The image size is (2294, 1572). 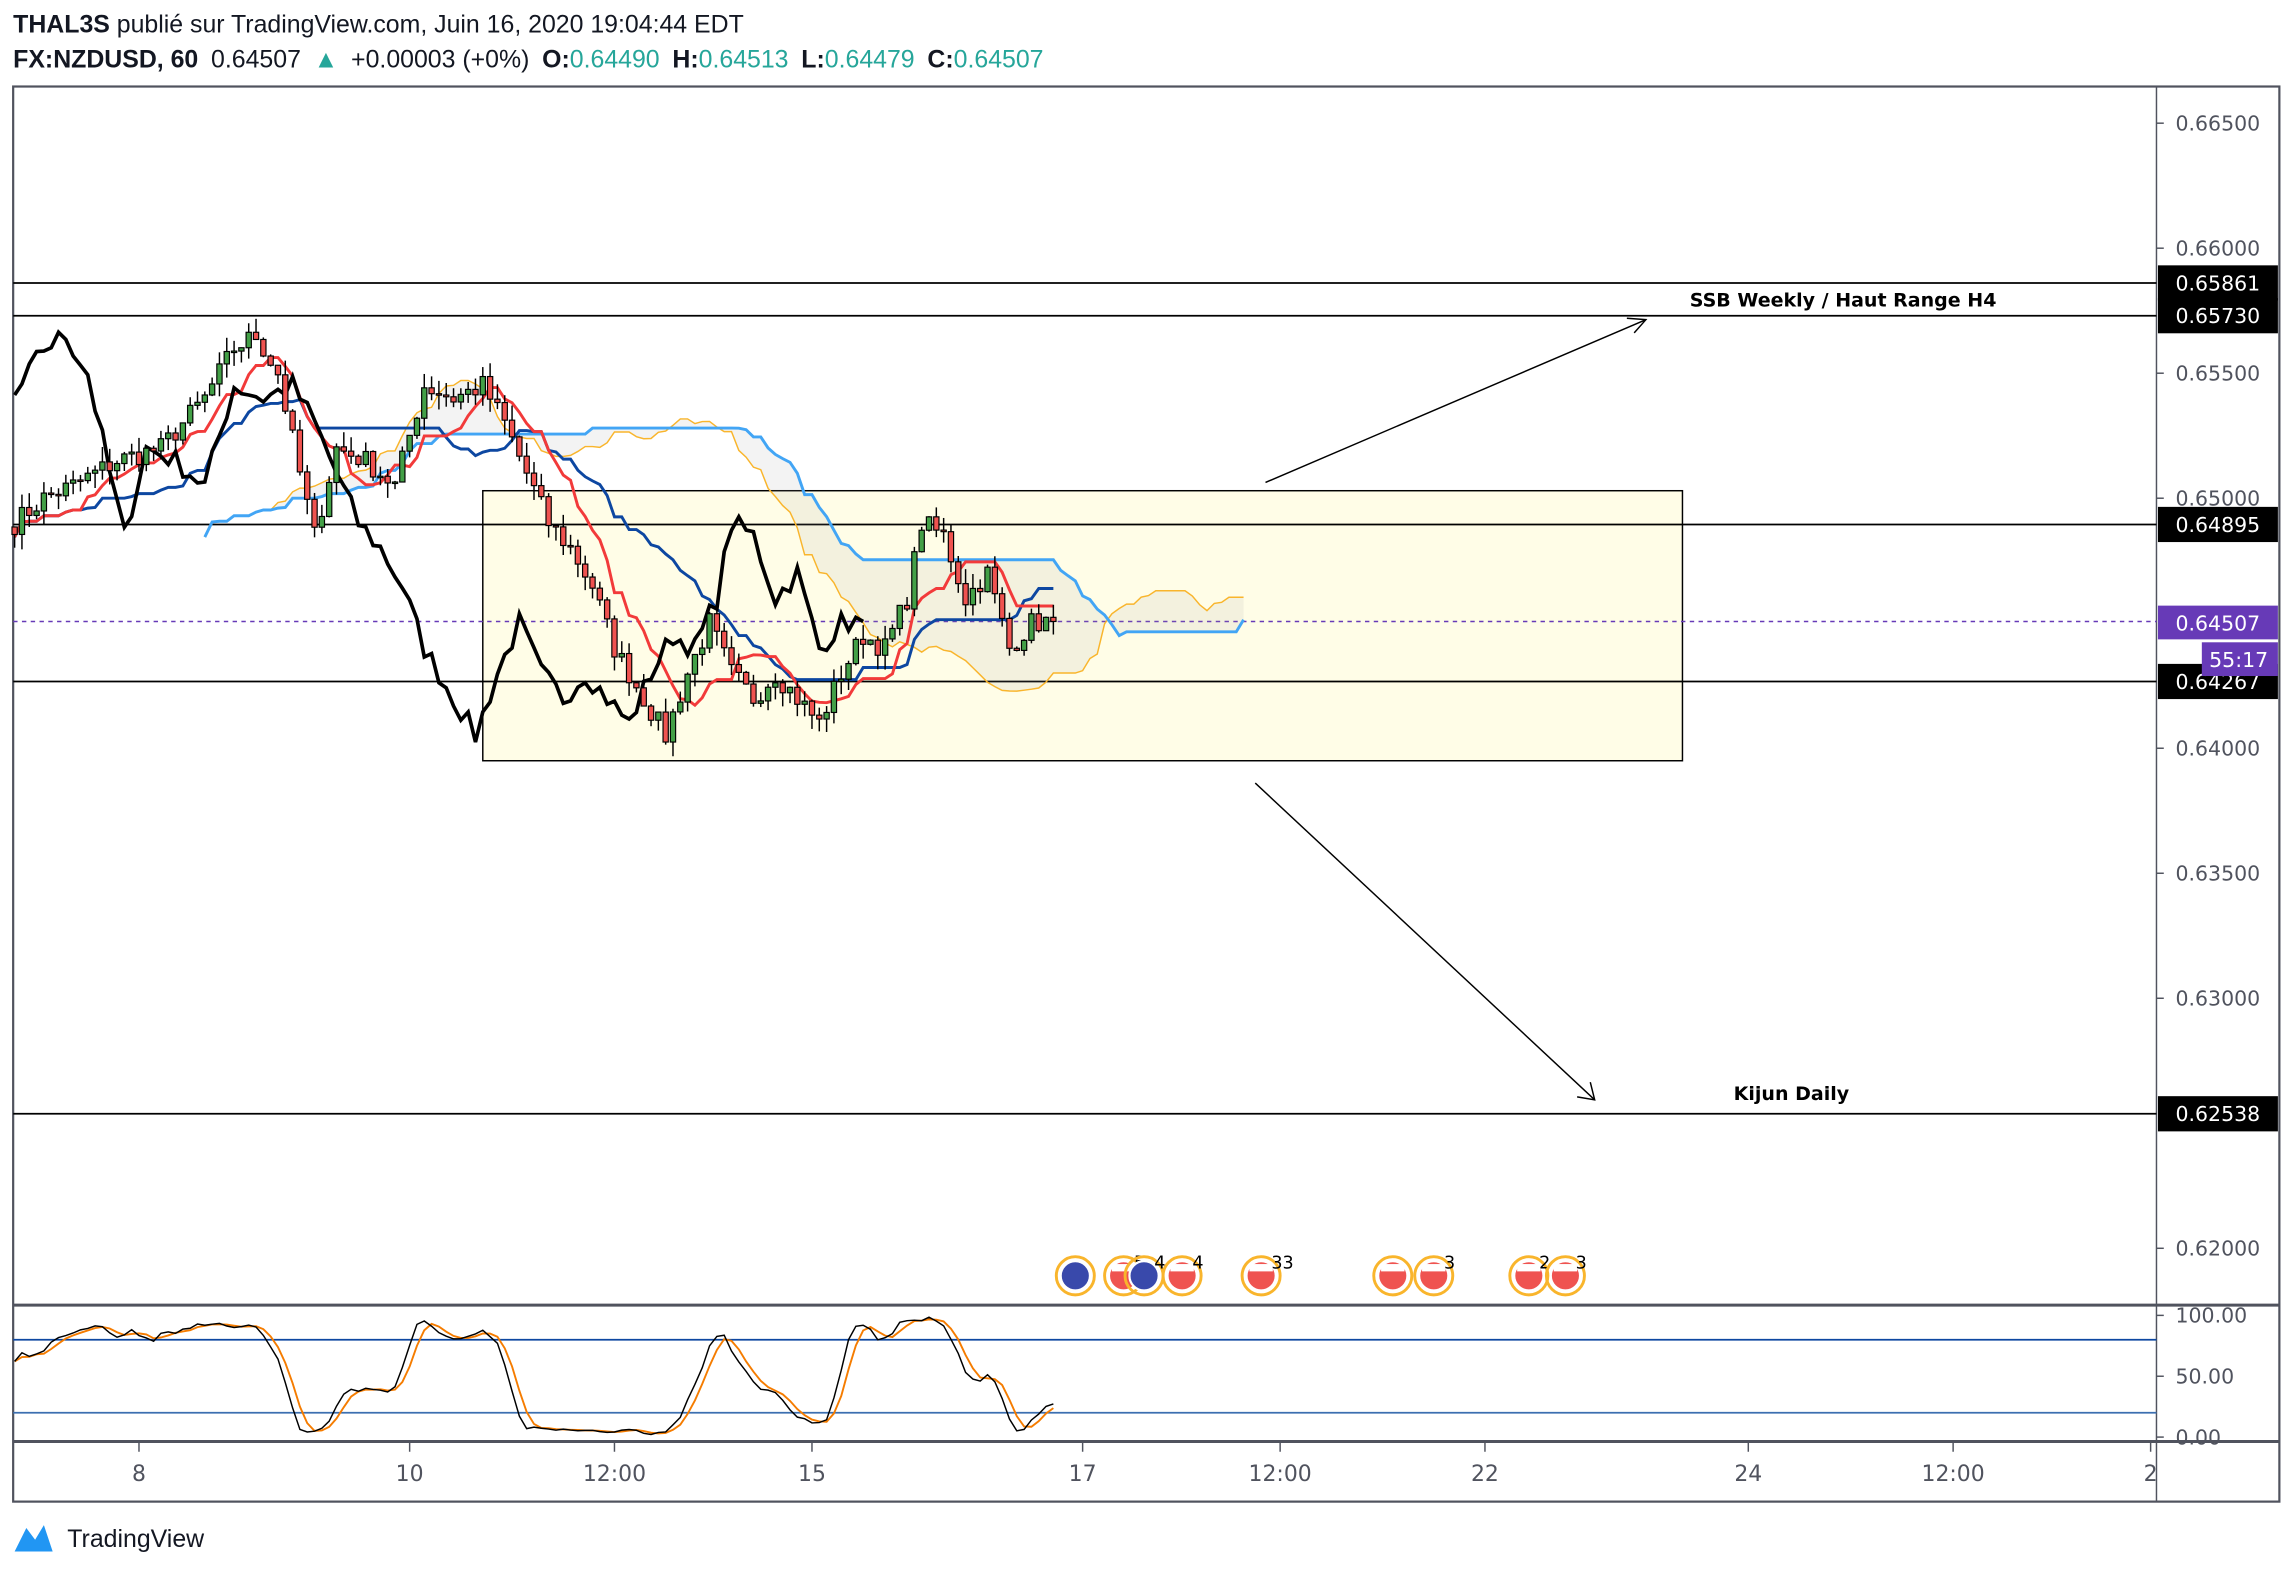 I want to click on time-tick-label: 2, so click(x=2151, y=1474).